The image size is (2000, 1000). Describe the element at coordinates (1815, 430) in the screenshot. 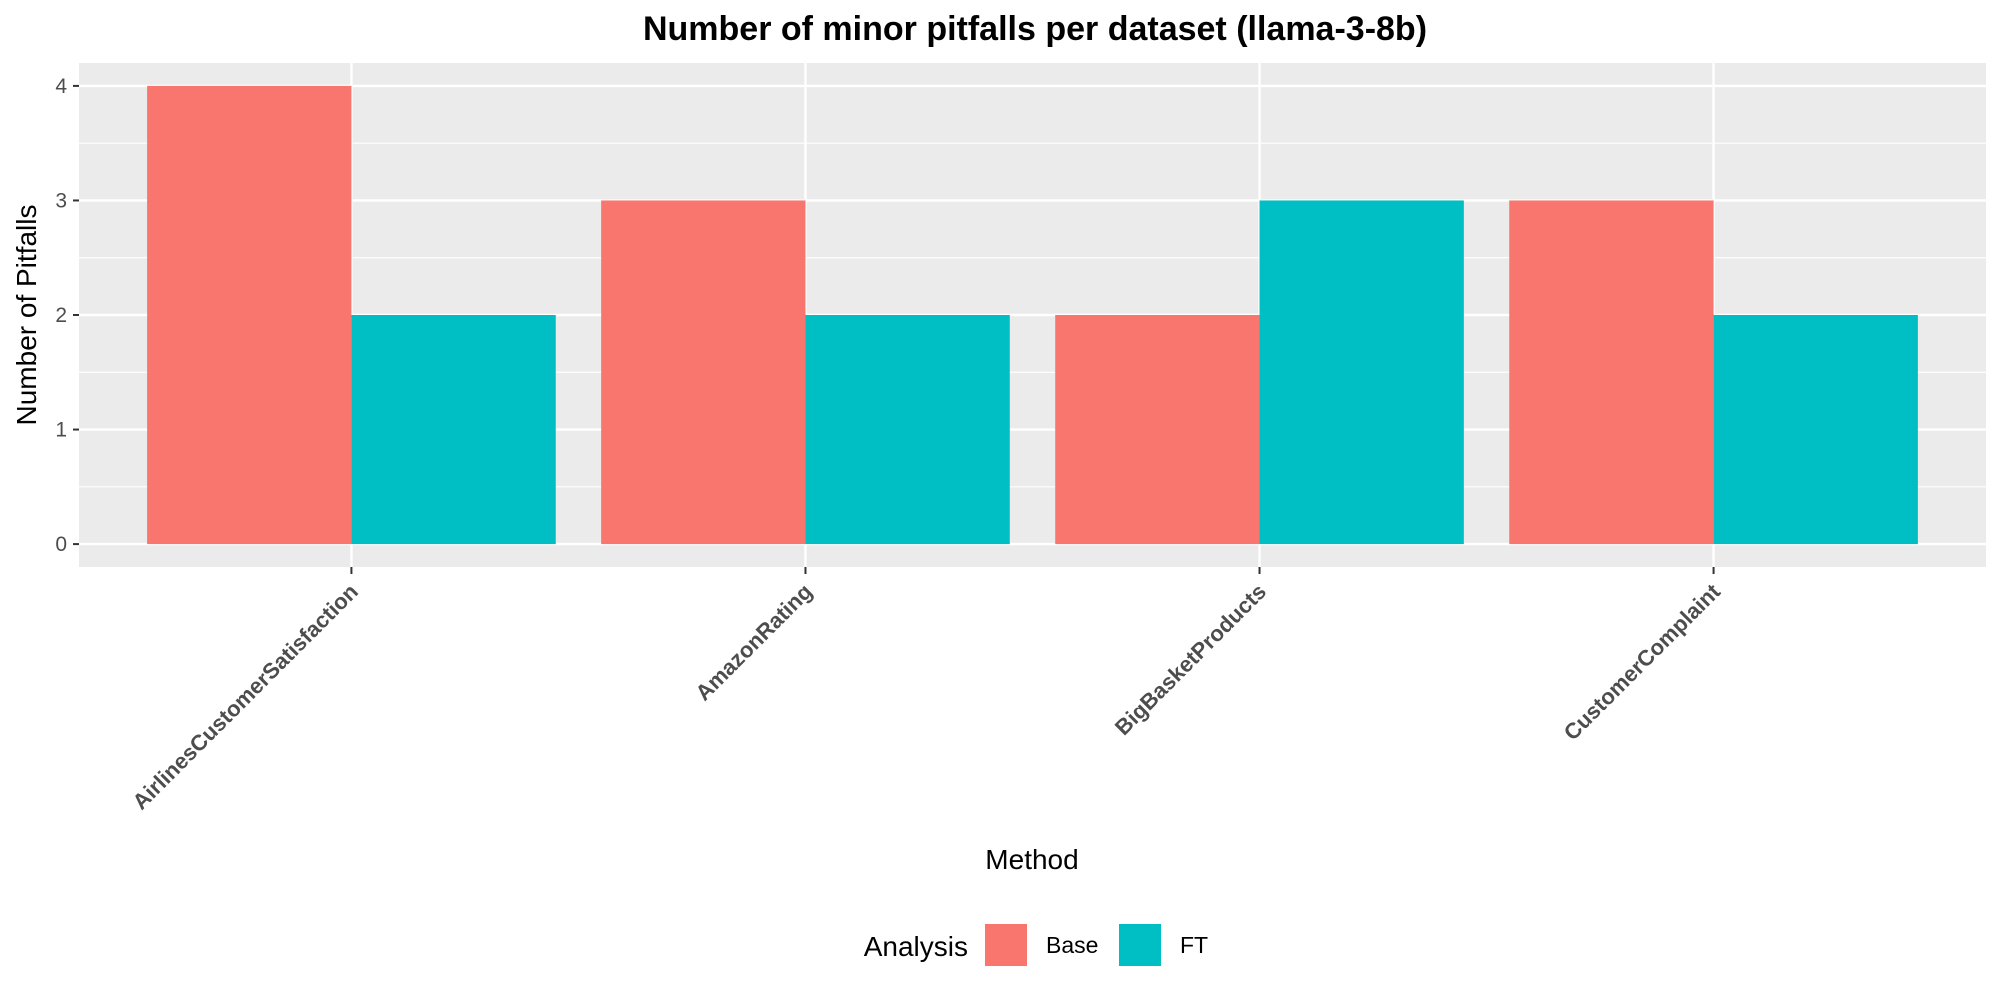

I see `bar-ft-customercomplaint` at that location.